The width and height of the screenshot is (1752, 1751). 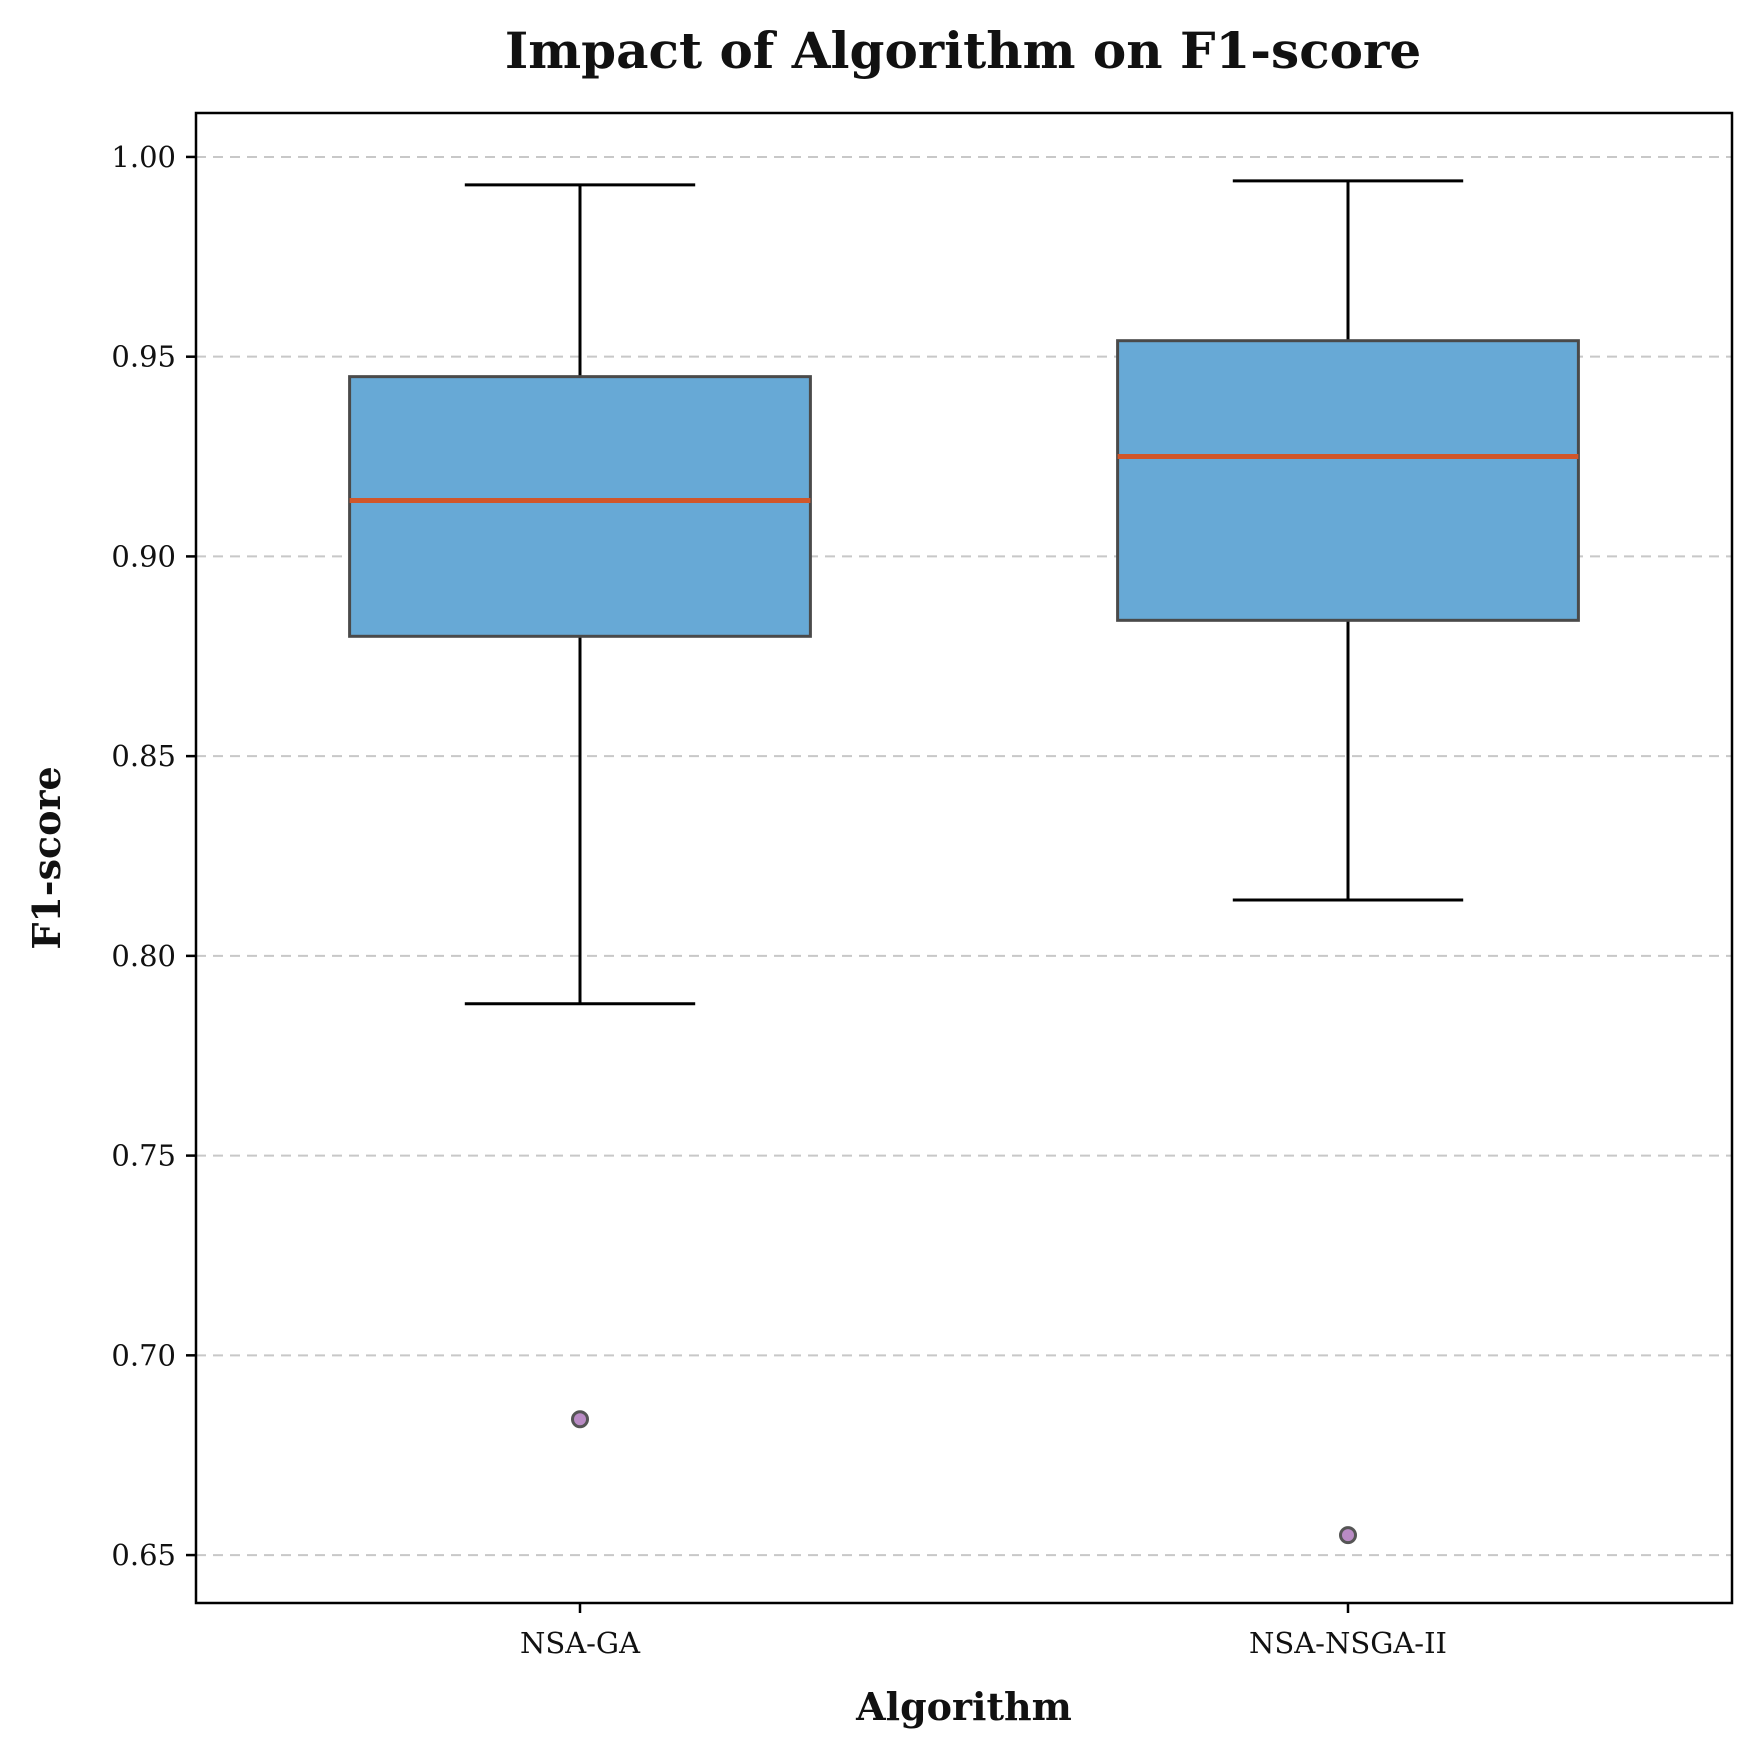 What do you see at coordinates (143, 1355) in the screenshot?
I see `y-tick-label: 0.70` at bounding box center [143, 1355].